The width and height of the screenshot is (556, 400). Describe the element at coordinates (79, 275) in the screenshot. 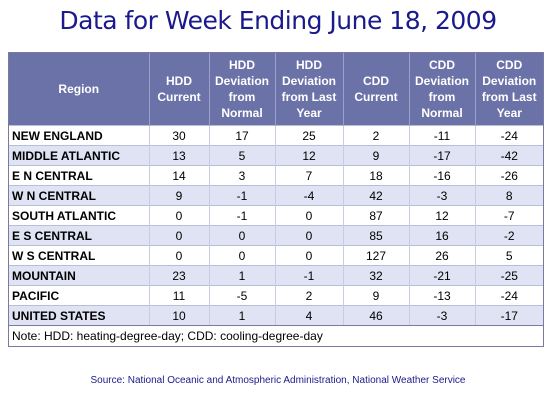

I see `region-cell: MOUNTAIN` at that location.